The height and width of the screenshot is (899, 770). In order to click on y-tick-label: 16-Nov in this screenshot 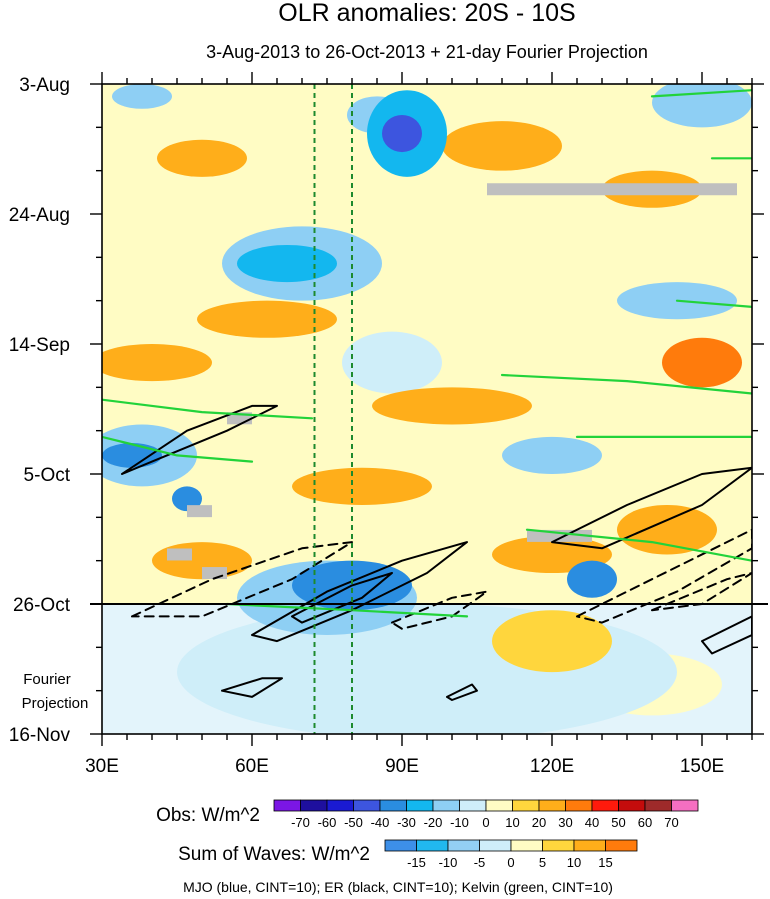, I will do `click(40, 735)`.